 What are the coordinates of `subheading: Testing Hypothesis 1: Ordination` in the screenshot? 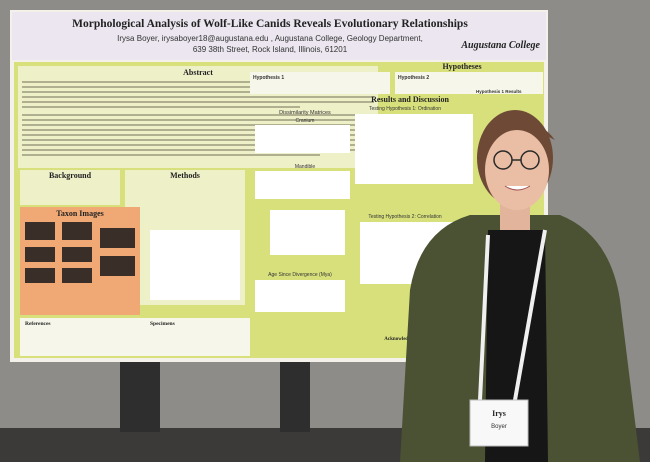 It's located at (405, 109).